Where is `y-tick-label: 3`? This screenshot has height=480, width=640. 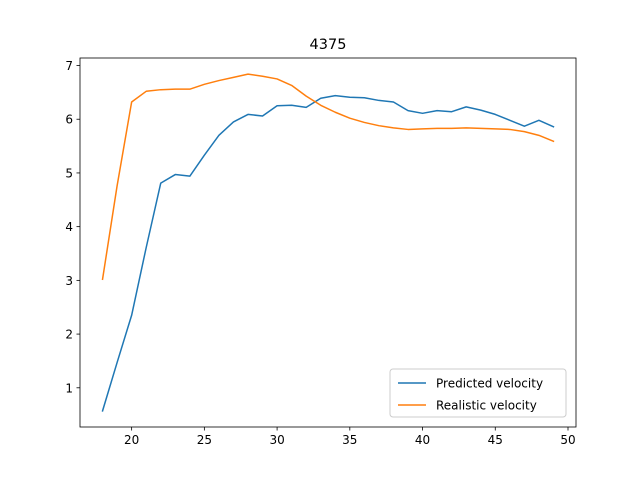 y-tick-label: 3 is located at coordinates (69, 281).